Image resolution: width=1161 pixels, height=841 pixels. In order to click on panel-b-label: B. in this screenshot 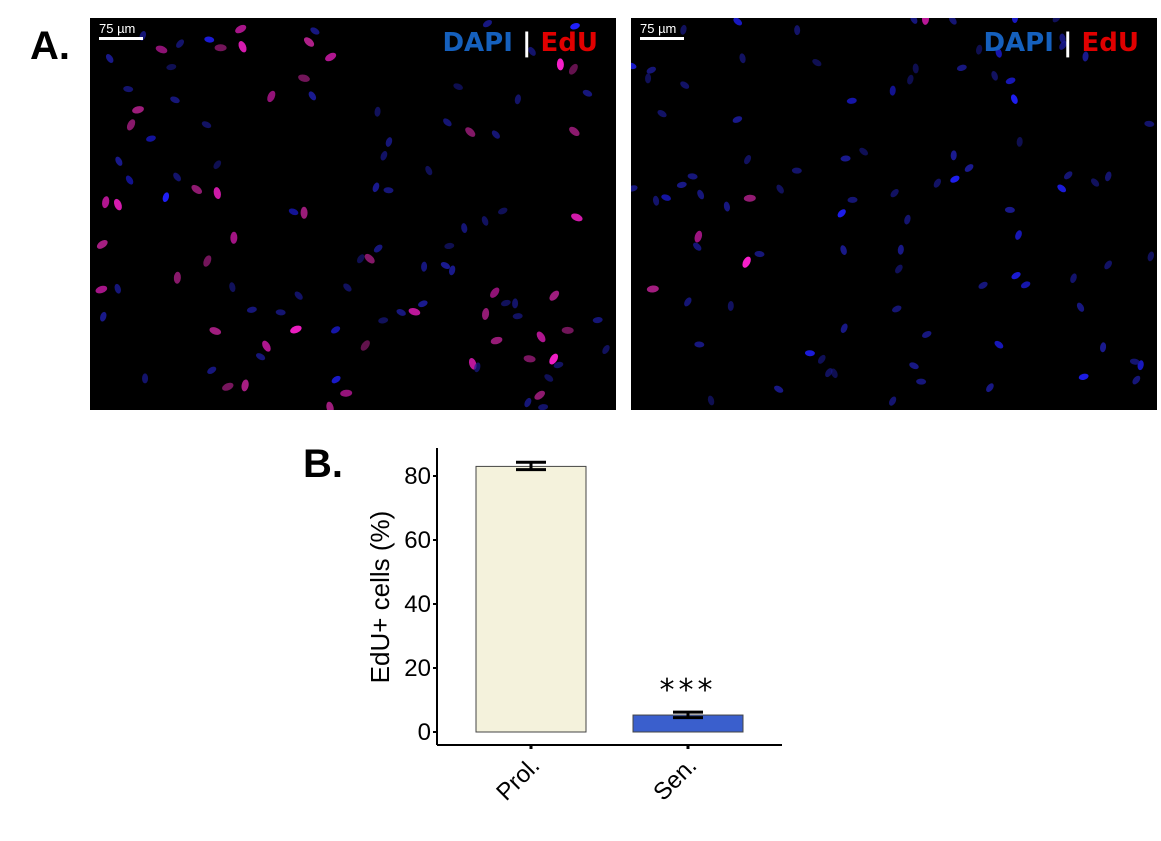, I will do `click(323, 464)`.